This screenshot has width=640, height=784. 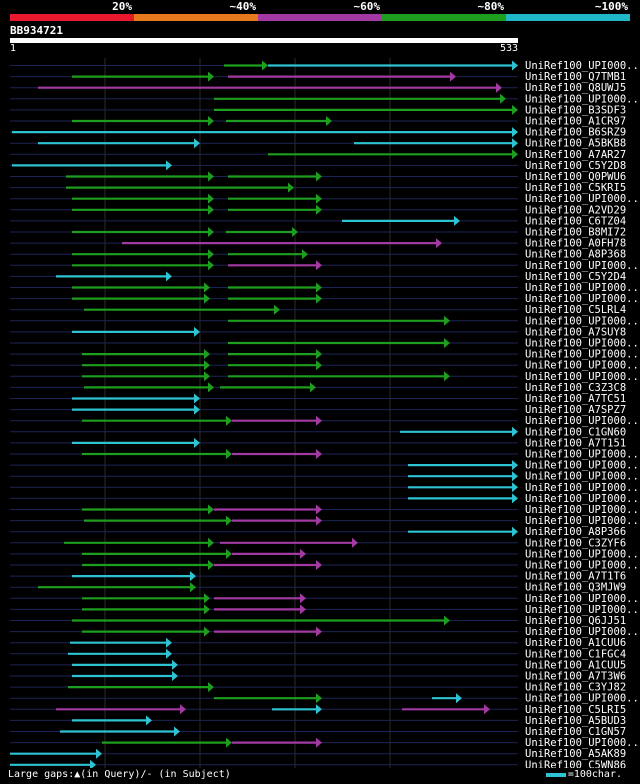 What do you see at coordinates (555, 774) in the screenshot?
I see `scale-line-icon` at bounding box center [555, 774].